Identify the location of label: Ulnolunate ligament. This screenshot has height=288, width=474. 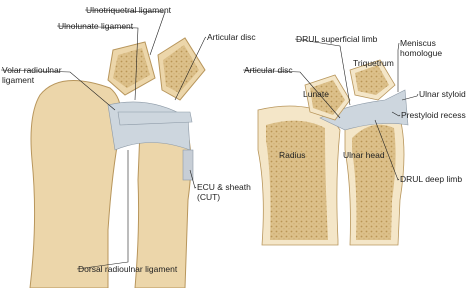
(96, 26).